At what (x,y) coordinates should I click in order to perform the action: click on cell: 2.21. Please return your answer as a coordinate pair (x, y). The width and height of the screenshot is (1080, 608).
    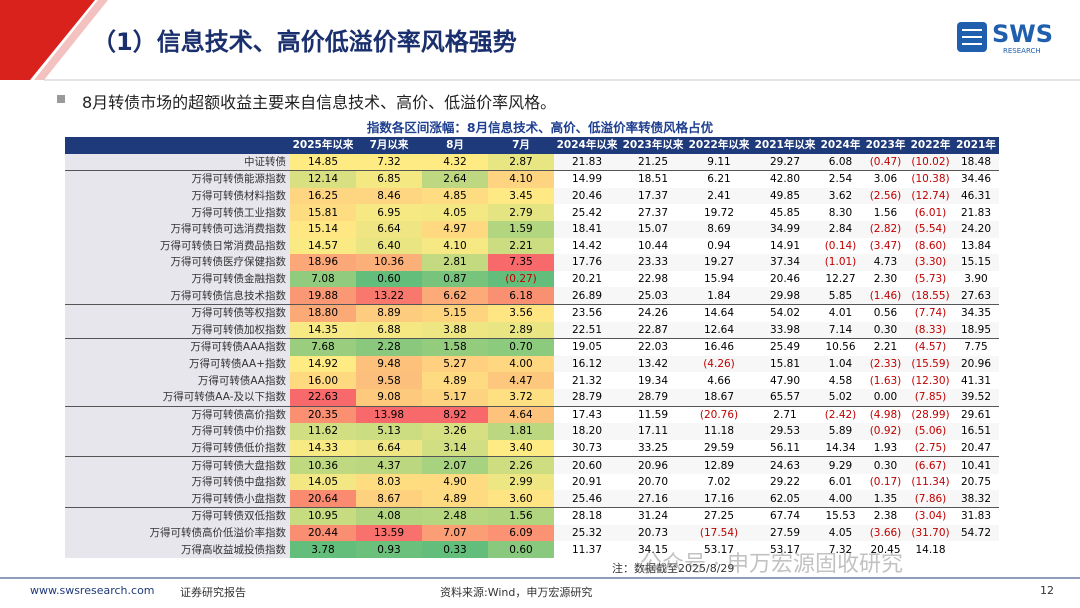
    Looking at the image, I should click on (521, 246).